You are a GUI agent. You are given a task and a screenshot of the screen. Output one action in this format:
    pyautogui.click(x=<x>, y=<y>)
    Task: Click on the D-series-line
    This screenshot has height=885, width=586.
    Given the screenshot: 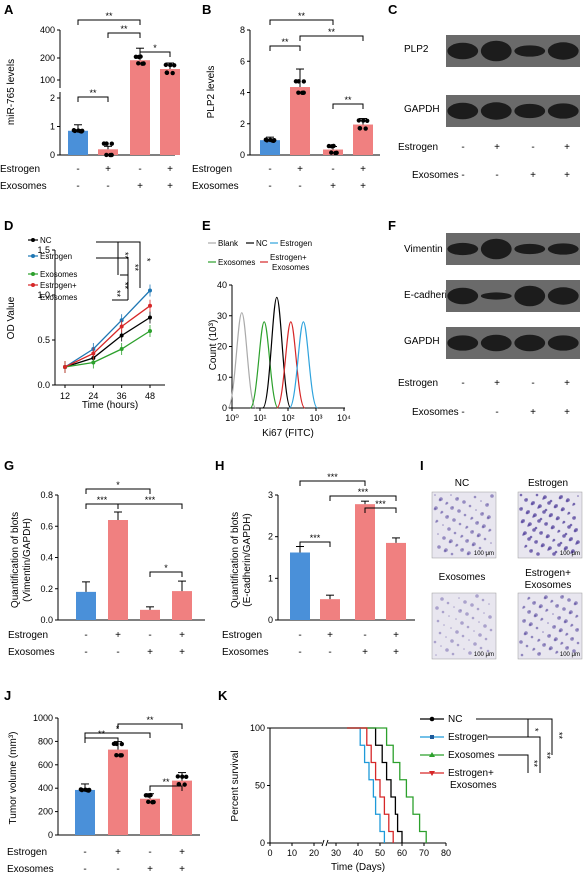 What is the action you would take?
    pyautogui.click(x=107, y=342)
    